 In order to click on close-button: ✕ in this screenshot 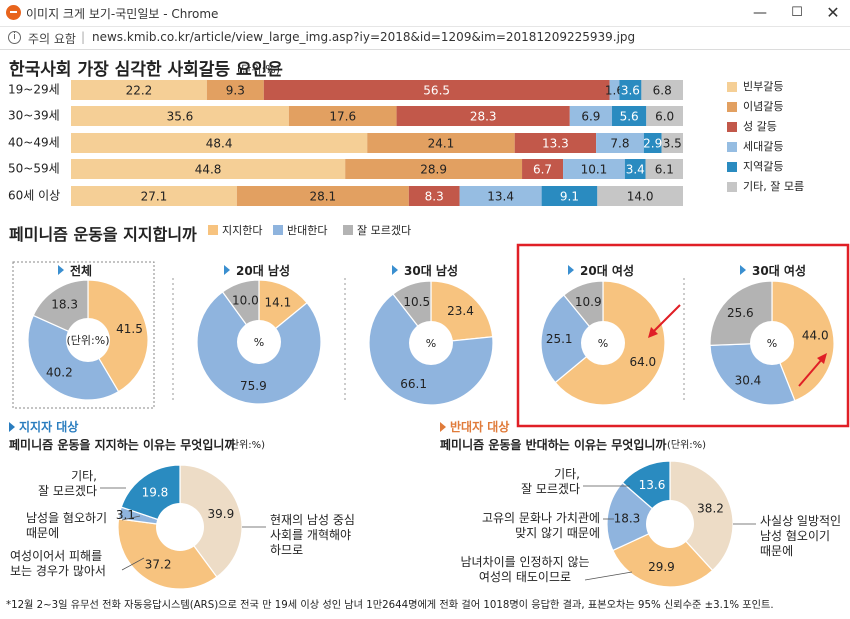, I will do `click(833, 12)`.